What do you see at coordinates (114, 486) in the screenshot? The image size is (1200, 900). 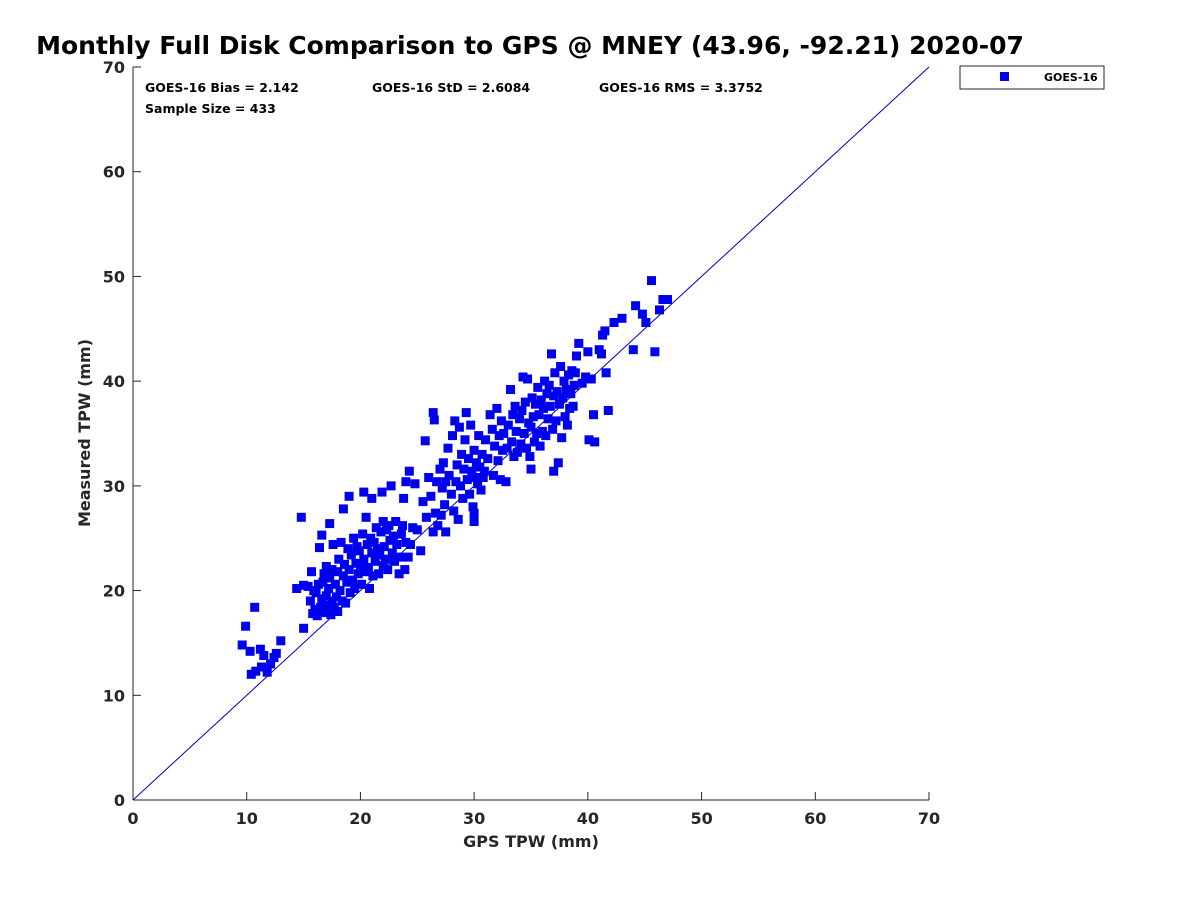 I see `y-tick-label: 30` at bounding box center [114, 486].